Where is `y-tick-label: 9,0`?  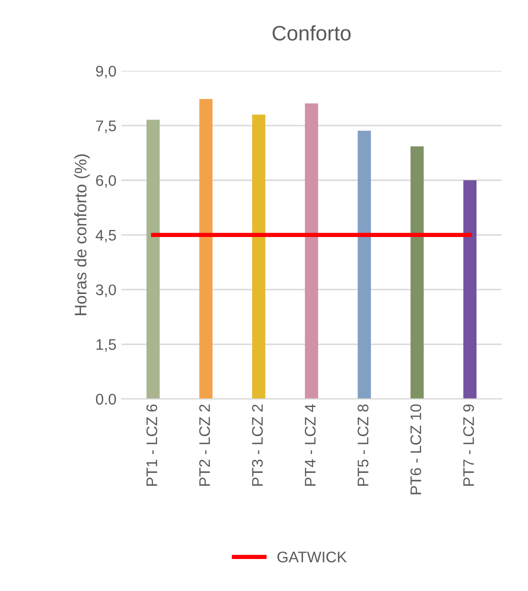 y-tick-label: 9,0 is located at coordinates (106, 72).